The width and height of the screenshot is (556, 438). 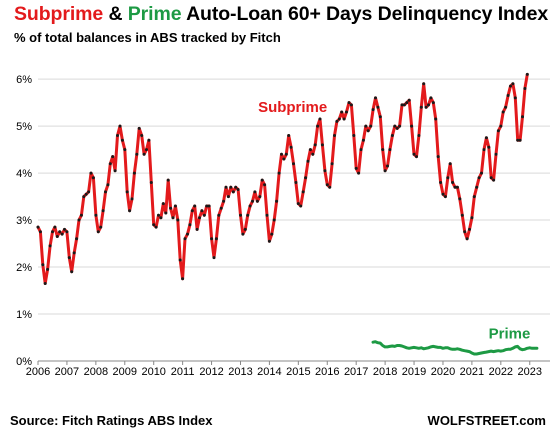 I want to click on x-tick-label: 2013, so click(x=240, y=372).